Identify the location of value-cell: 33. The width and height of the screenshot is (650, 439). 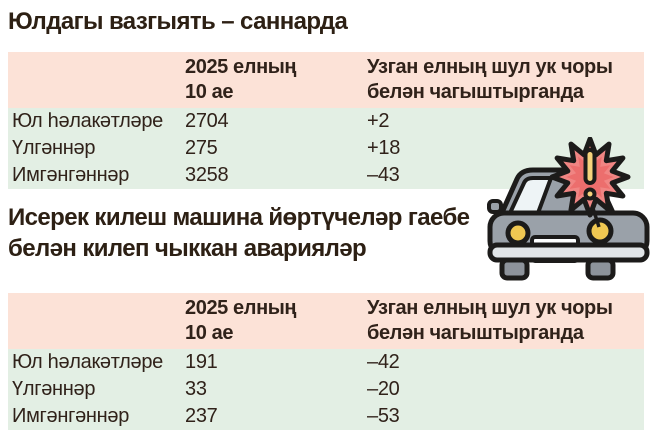
(196, 389).